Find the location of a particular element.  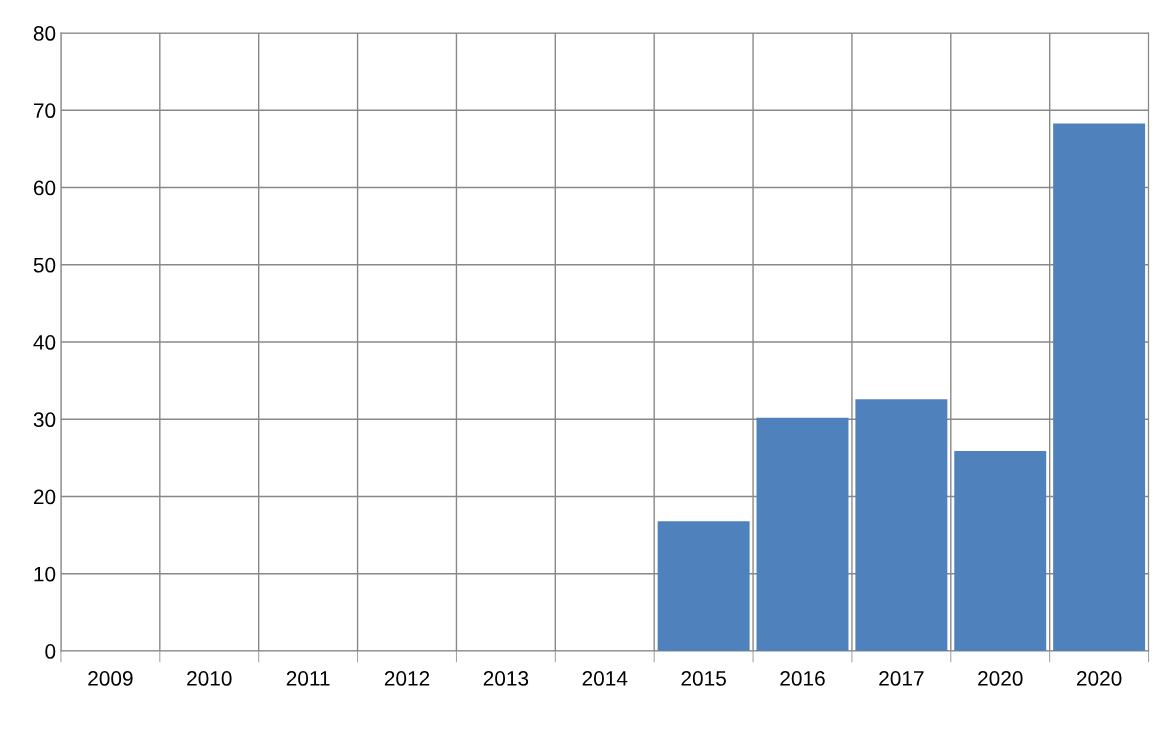

x-tick-label: 2009 is located at coordinates (110, 678).